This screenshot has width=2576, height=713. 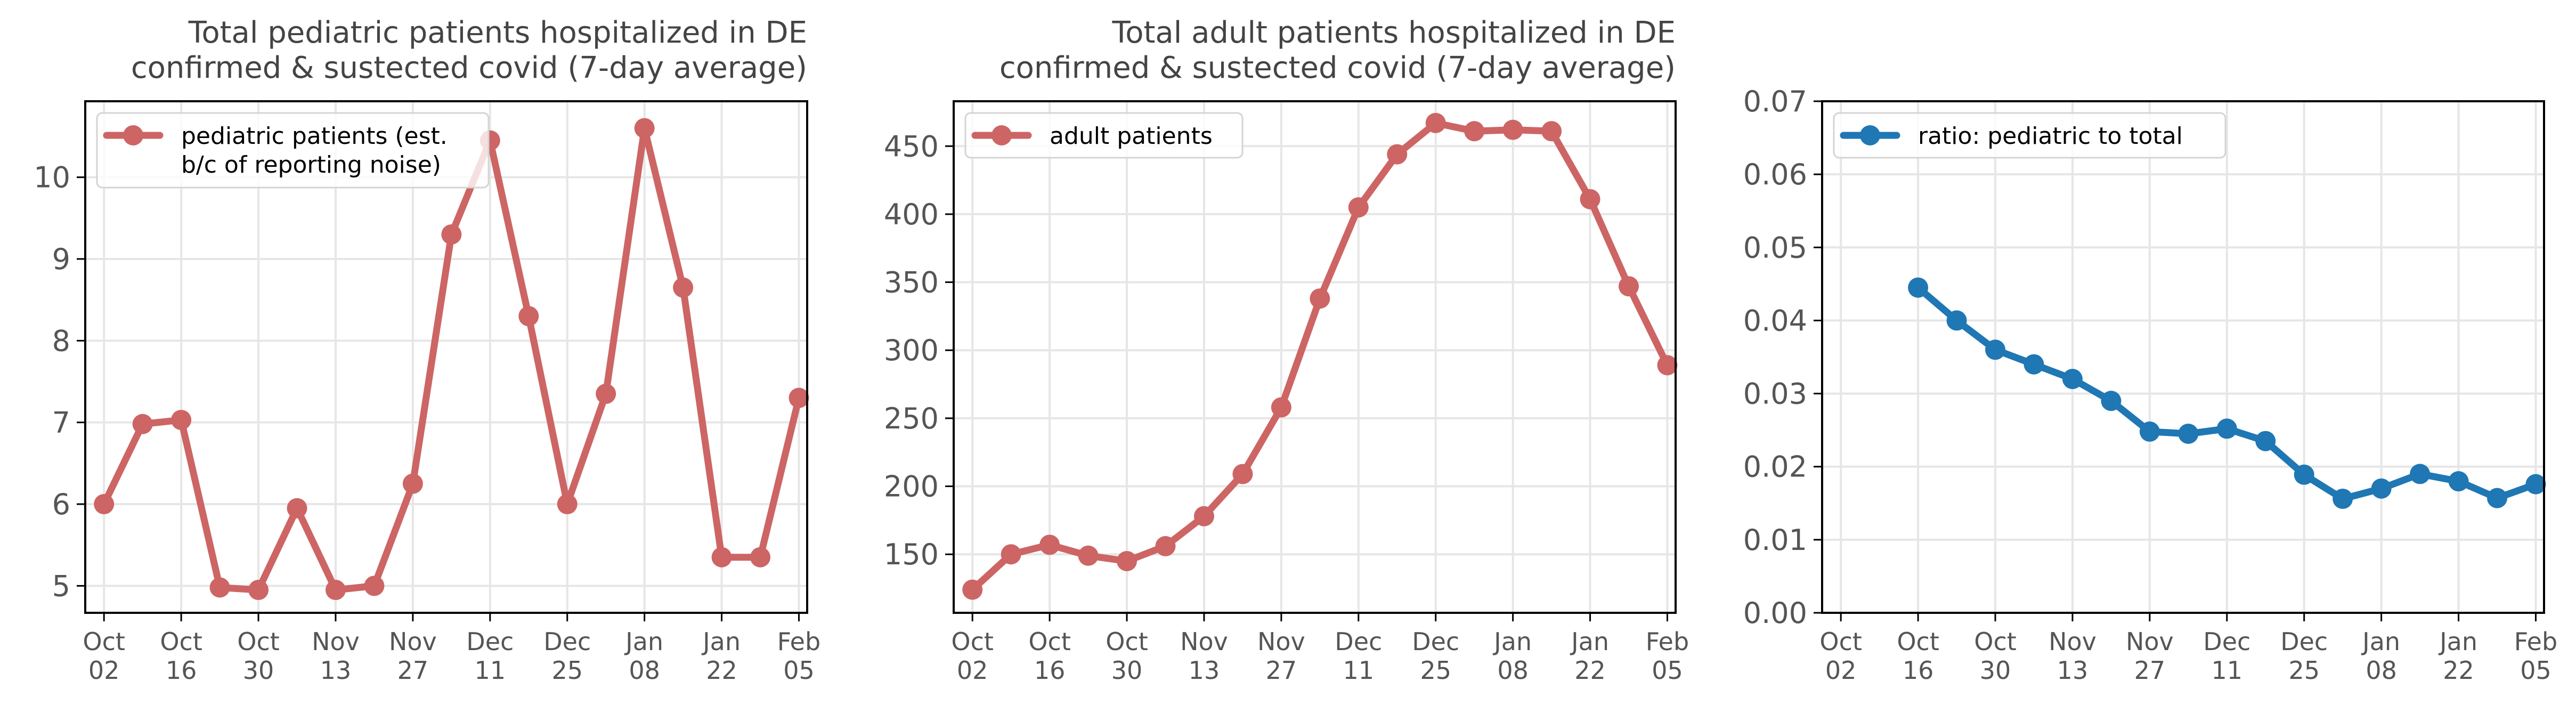 What do you see at coordinates (911, 146) in the screenshot?
I see `y-tick-label: 450` at bounding box center [911, 146].